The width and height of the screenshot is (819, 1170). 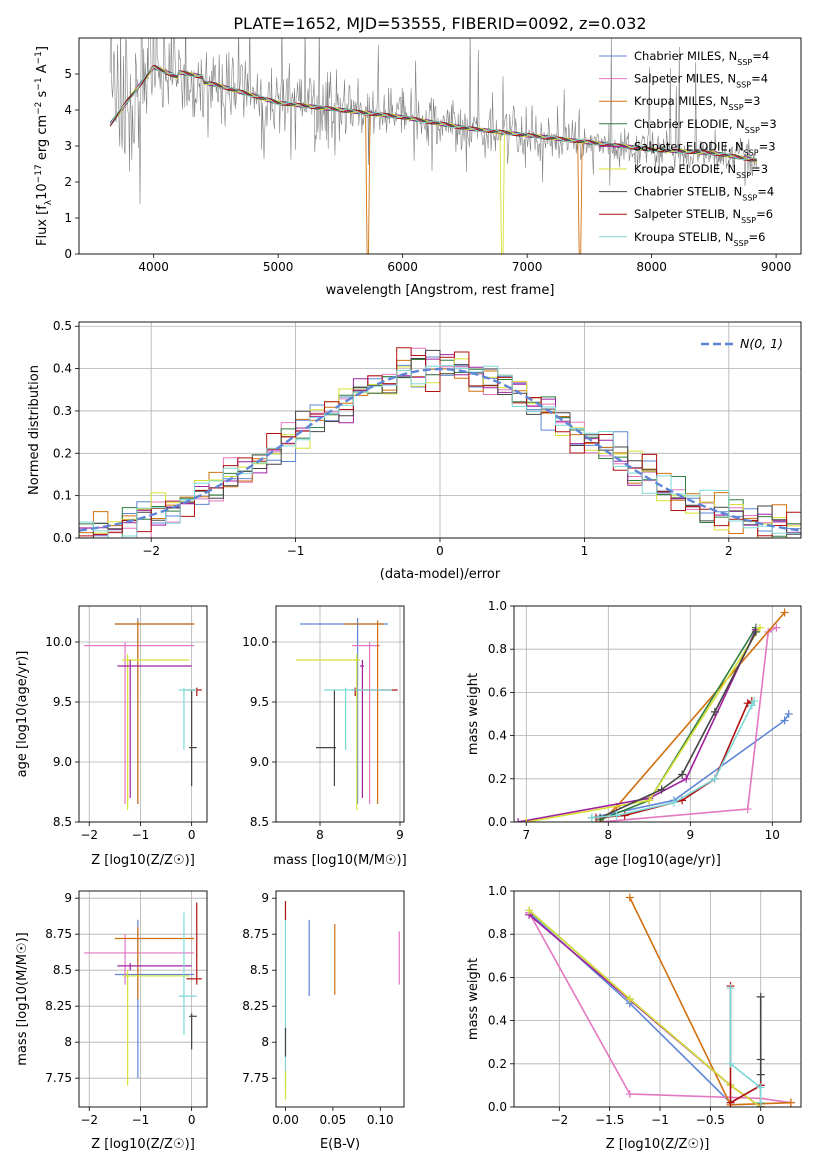 I want to click on x-tick-label: 5000, so click(x=278, y=267).